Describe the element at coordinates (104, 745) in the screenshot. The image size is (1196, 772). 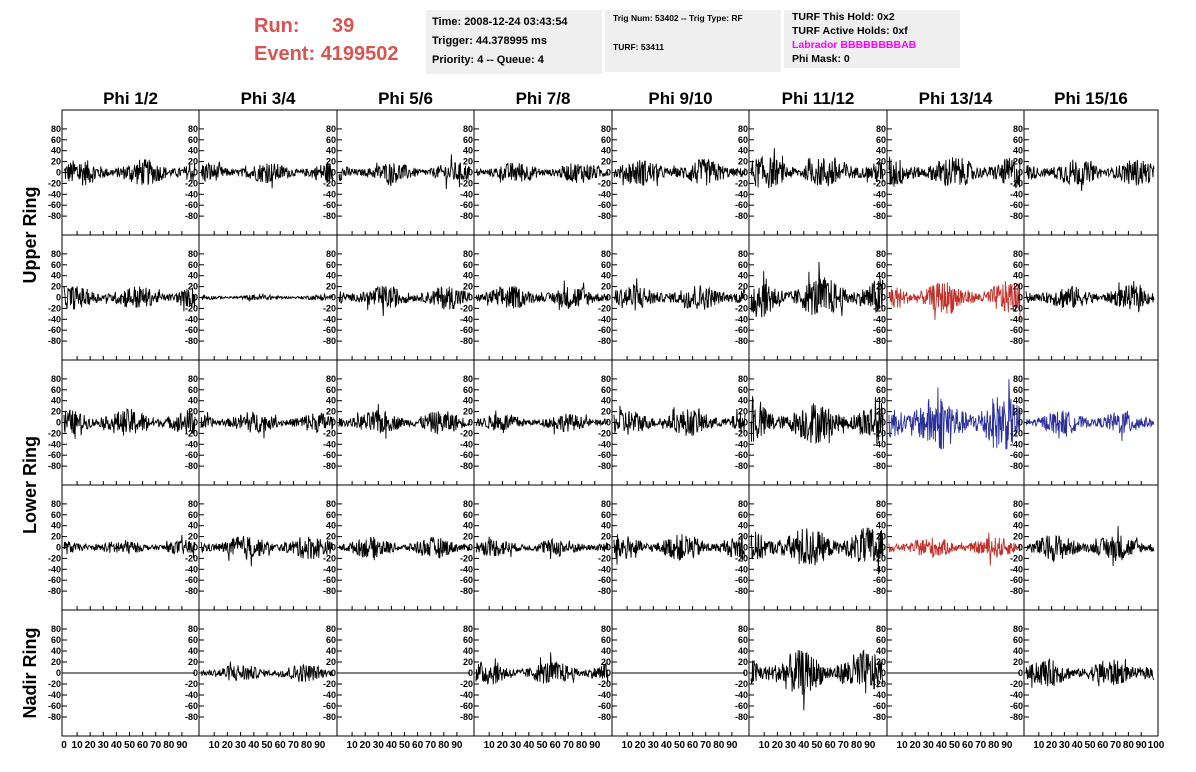
I see `x-tick-label: 30` at that location.